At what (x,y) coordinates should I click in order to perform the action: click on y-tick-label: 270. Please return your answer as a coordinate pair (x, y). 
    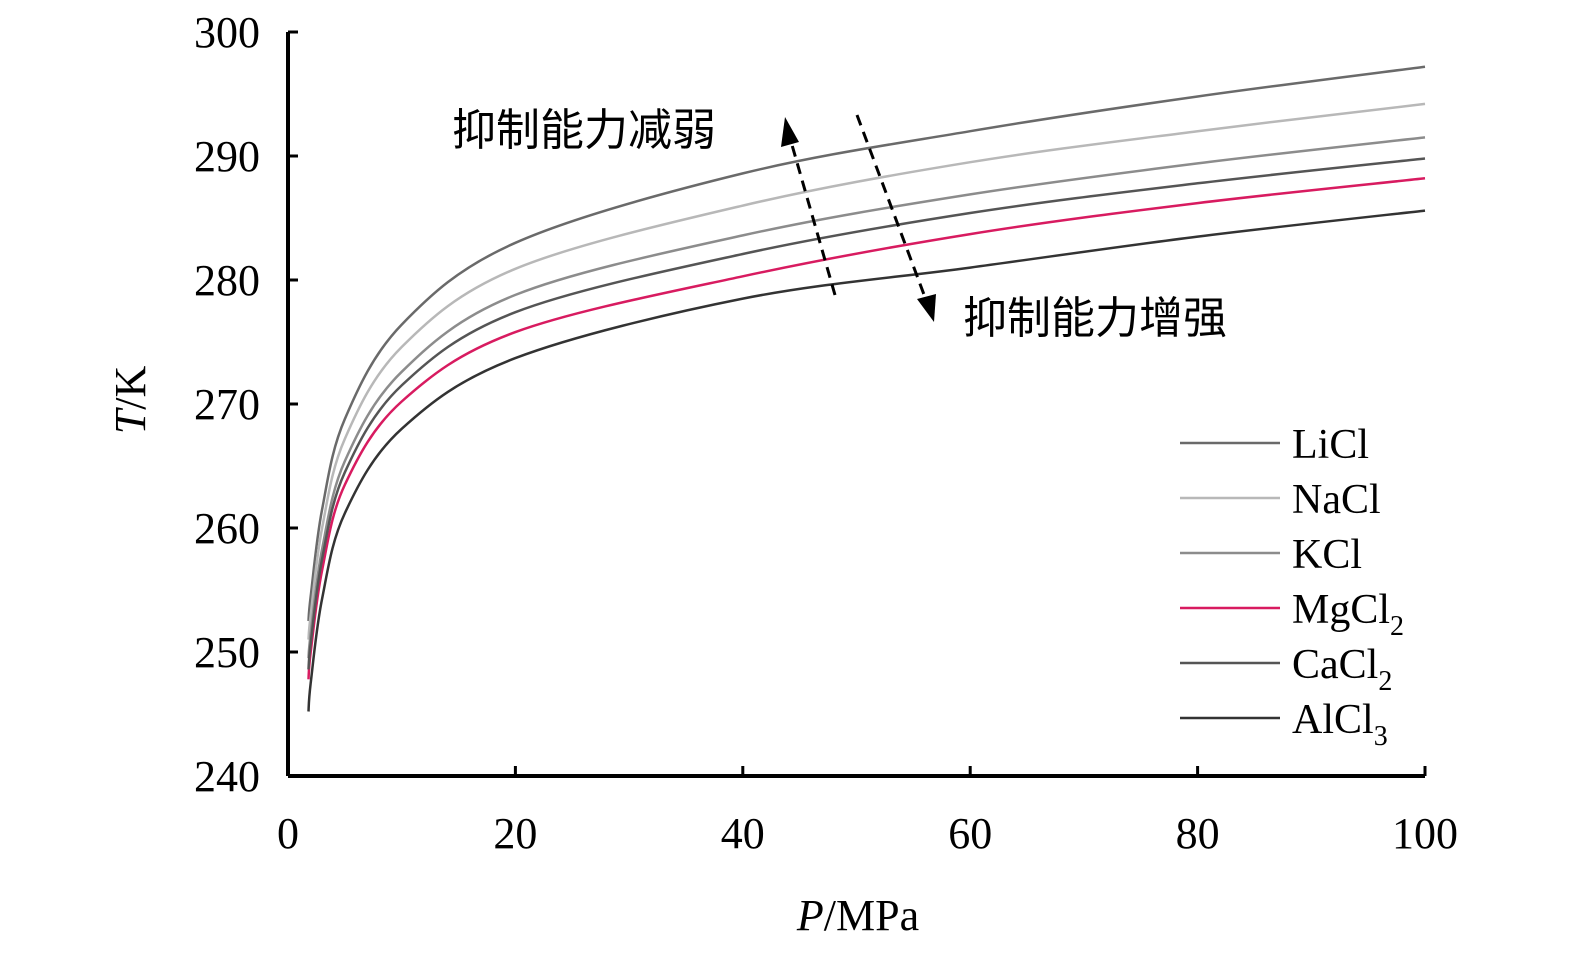
    Looking at the image, I should click on (227, 404).